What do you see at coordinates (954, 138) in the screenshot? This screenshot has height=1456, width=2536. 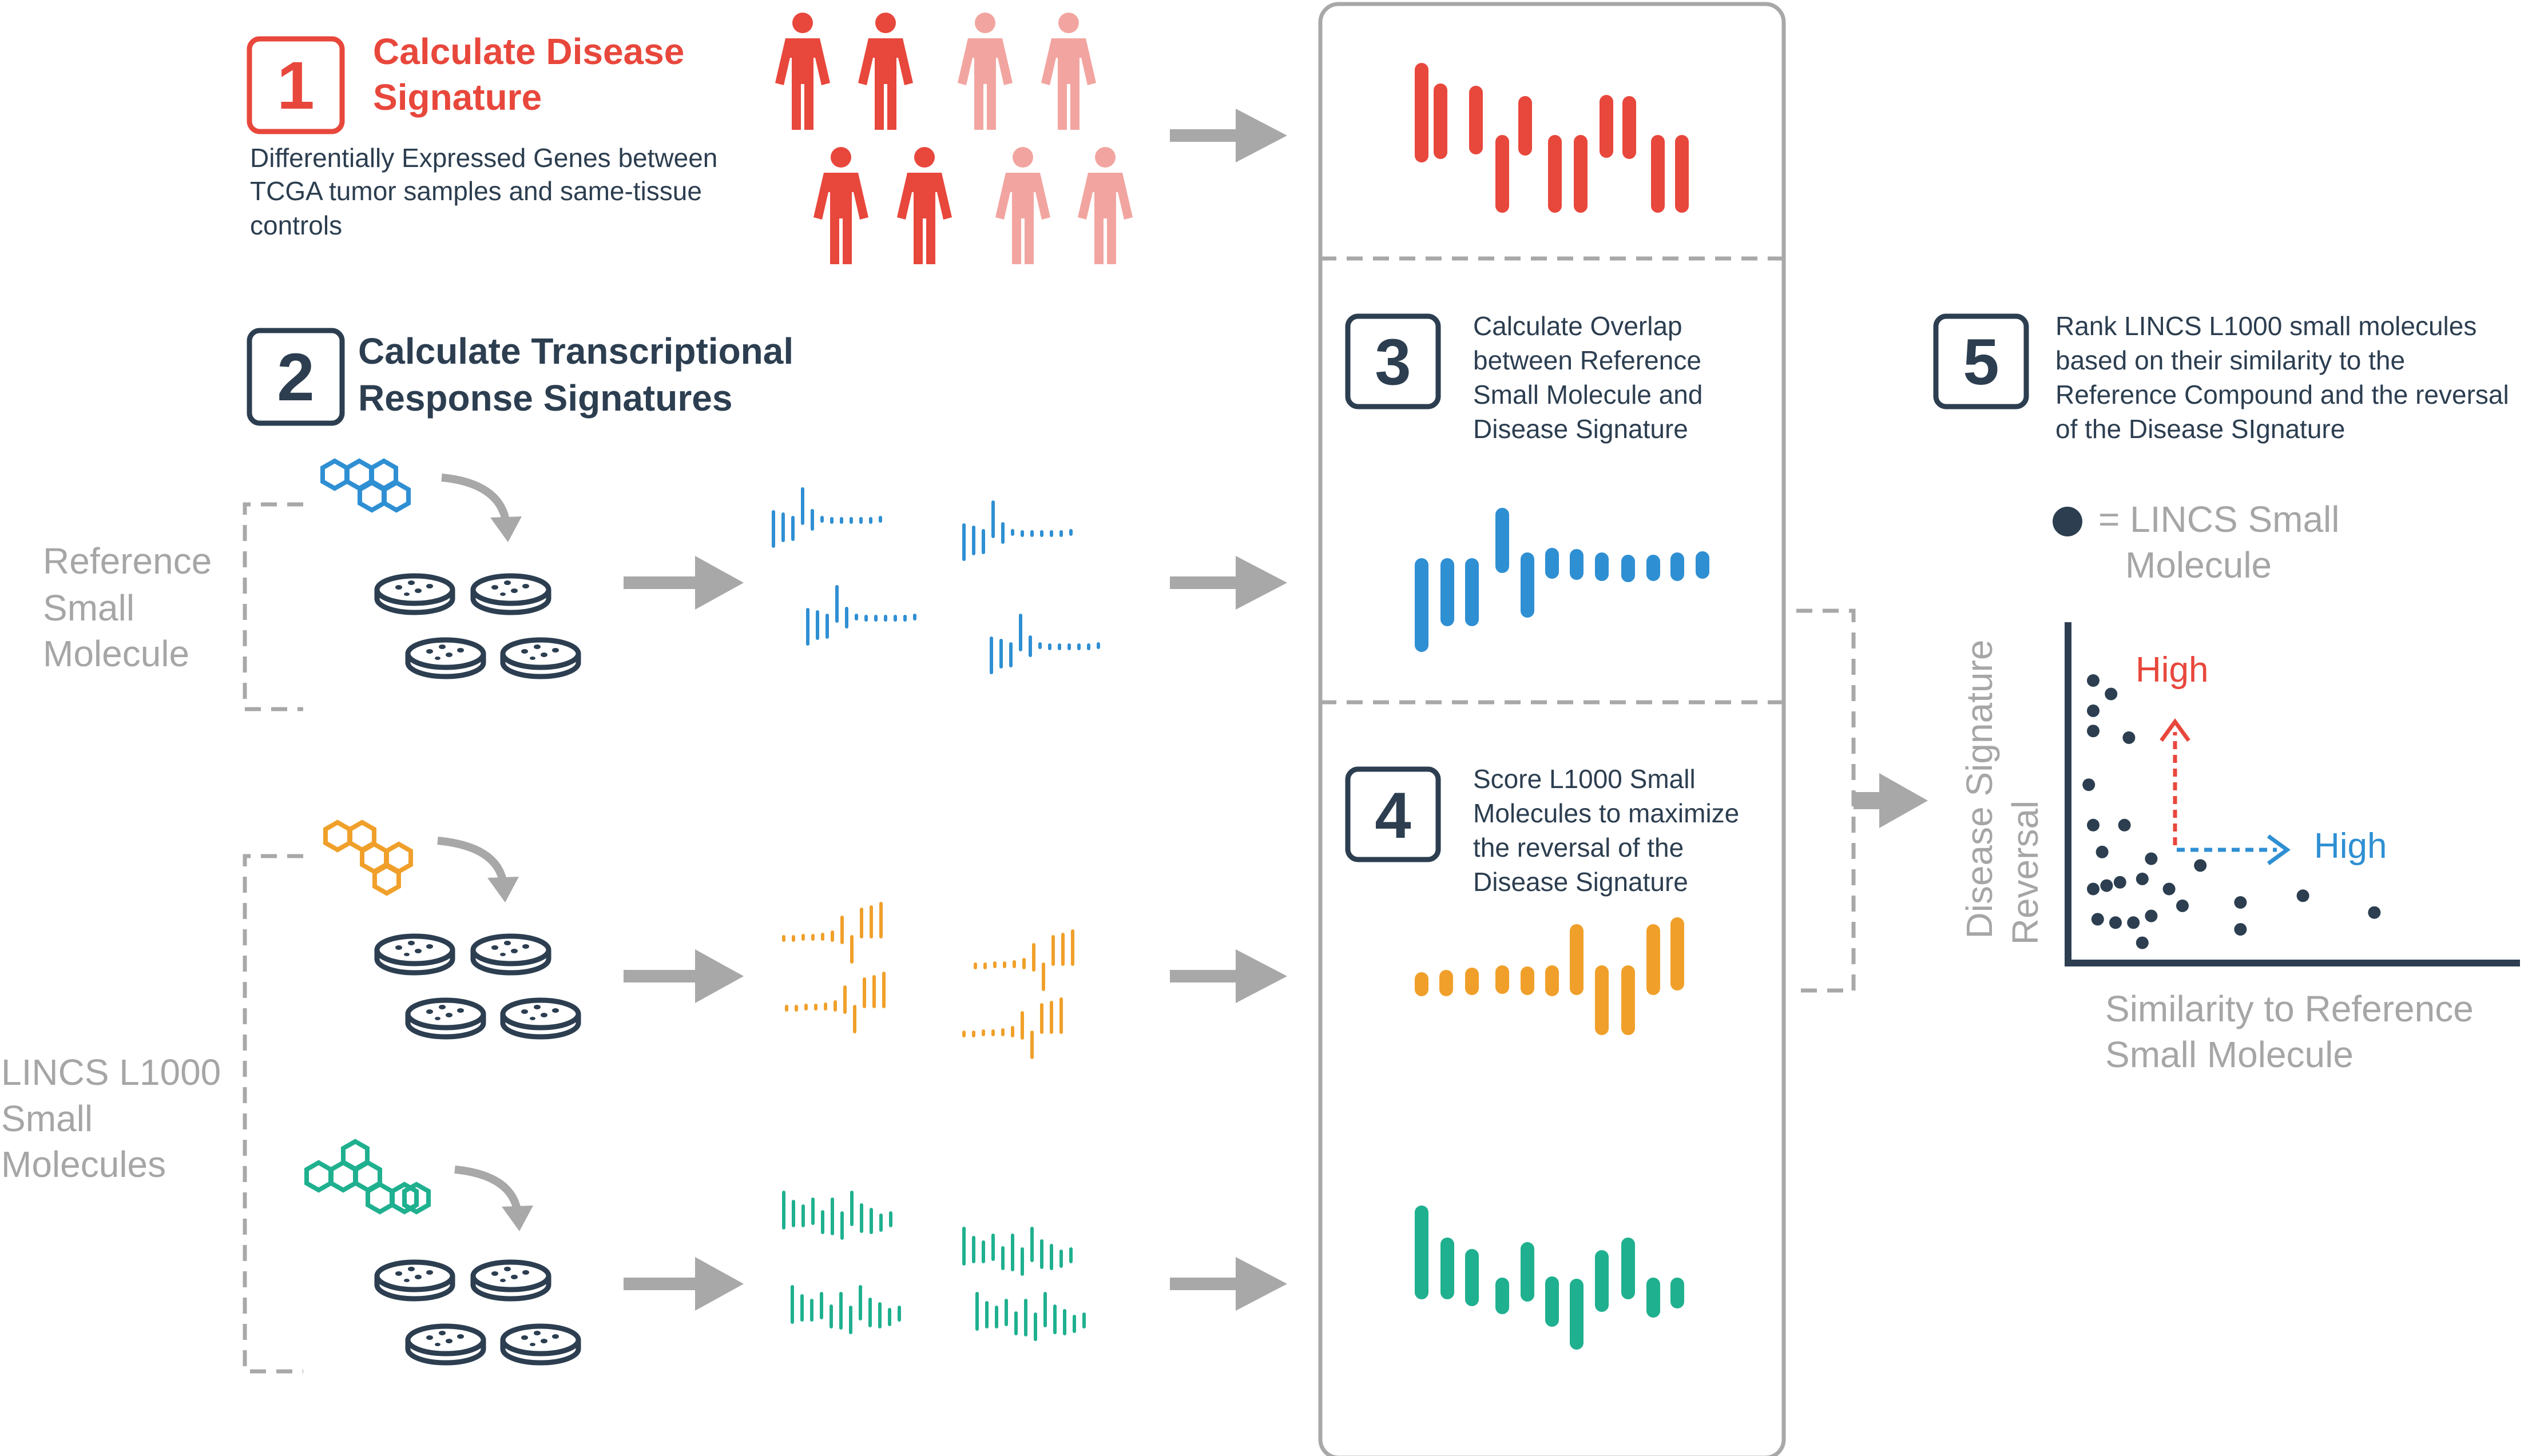 I see `people-group` at bounding box center [954, 138].